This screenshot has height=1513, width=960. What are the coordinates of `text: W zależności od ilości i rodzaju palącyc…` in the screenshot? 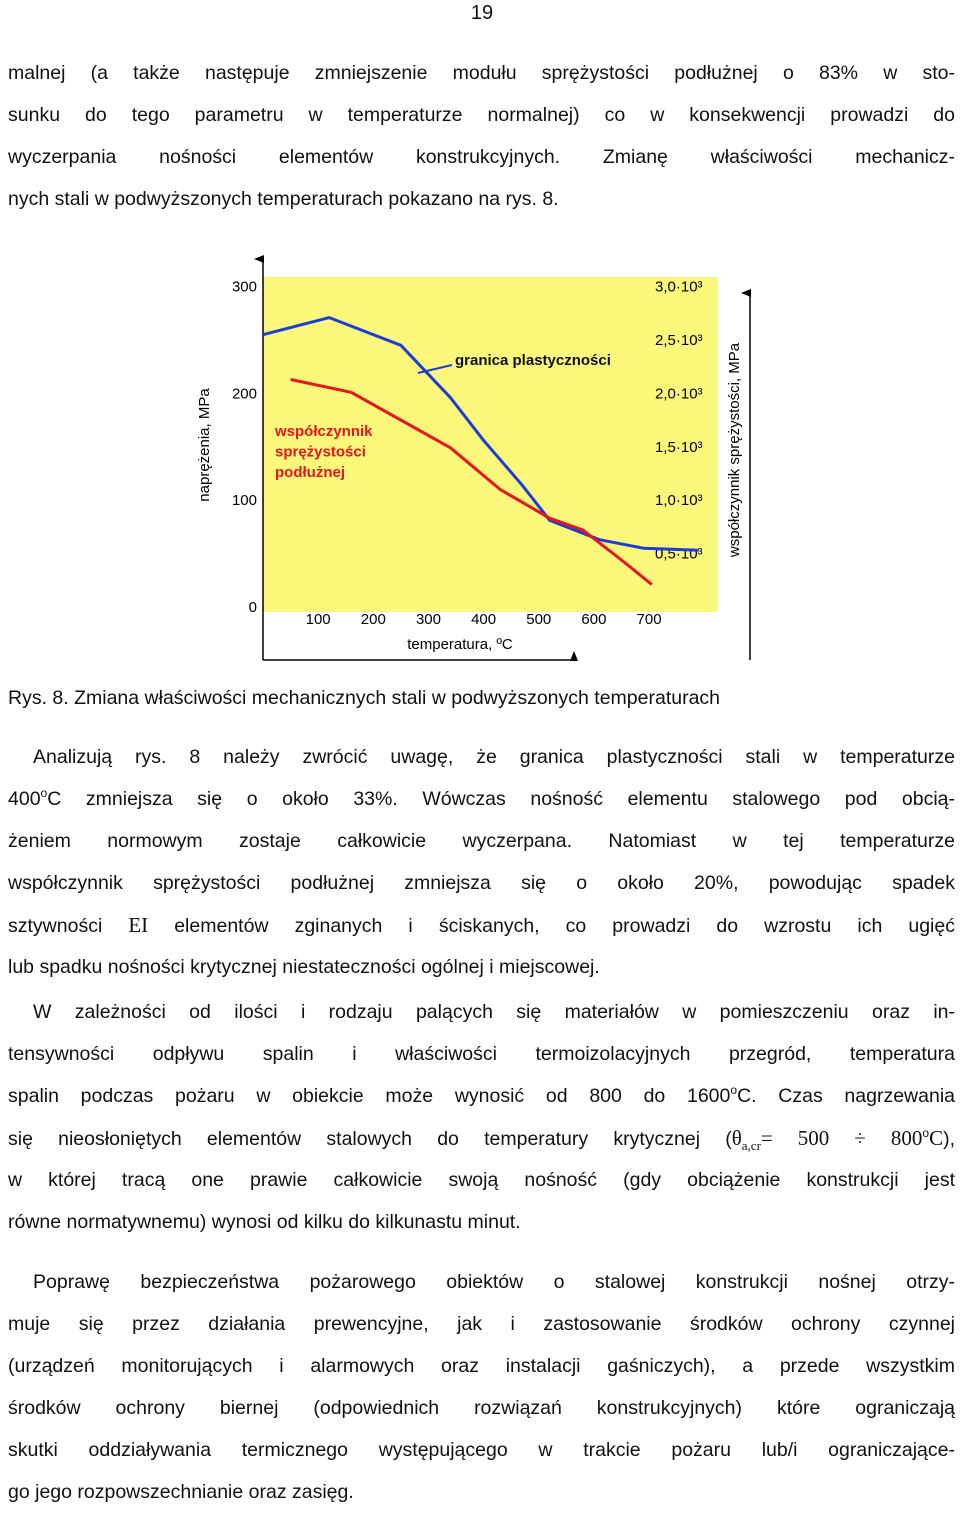 It's located at (494, 1012).